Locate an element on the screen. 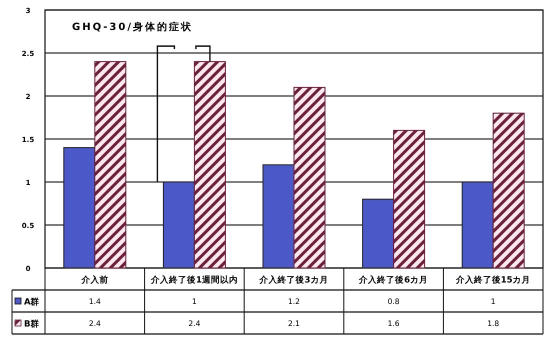  legend-label: B群 is located at coordinates (32, 324).